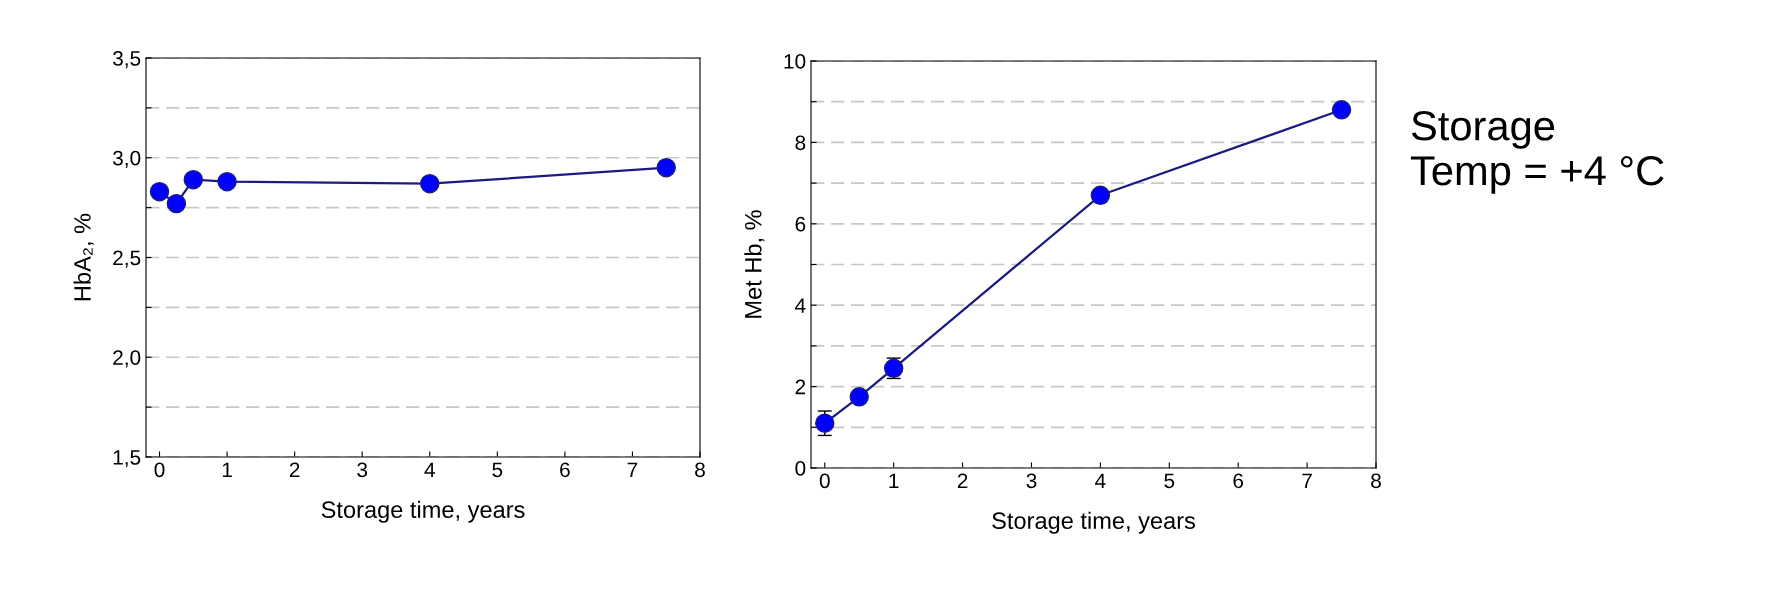  I want to click on y-tick-label: 8, so click(800, 143).